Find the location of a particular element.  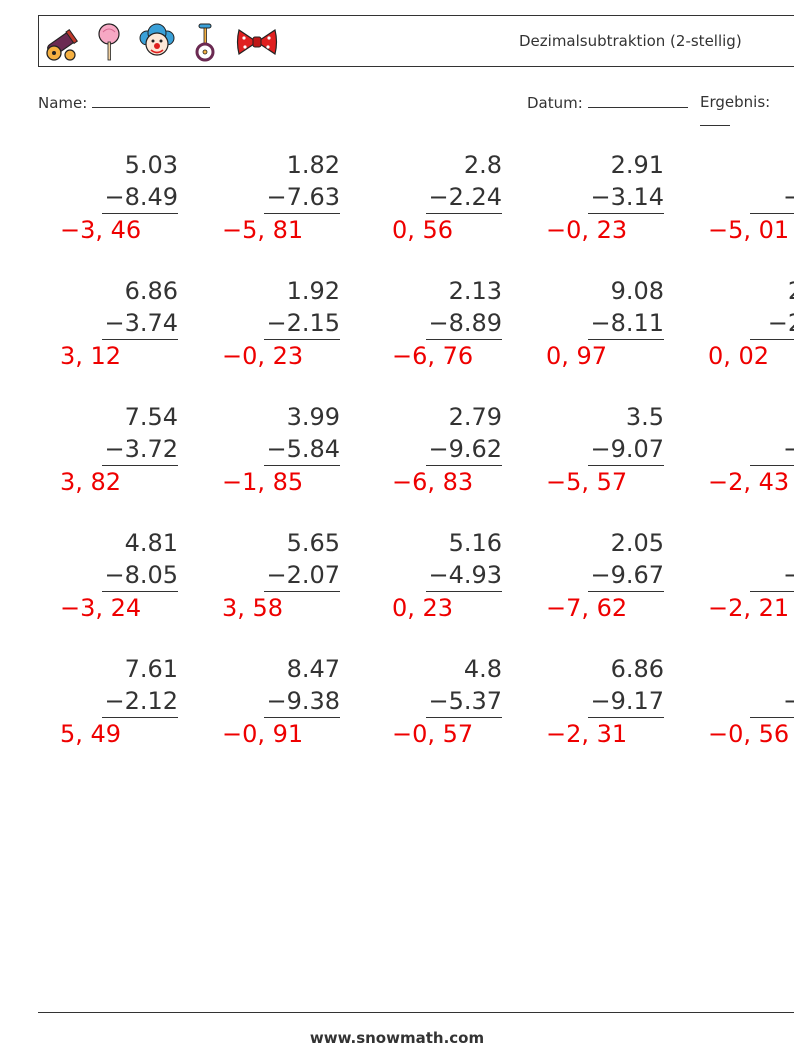

answer-value: 3, 58 is located at coordinates (253, 608).